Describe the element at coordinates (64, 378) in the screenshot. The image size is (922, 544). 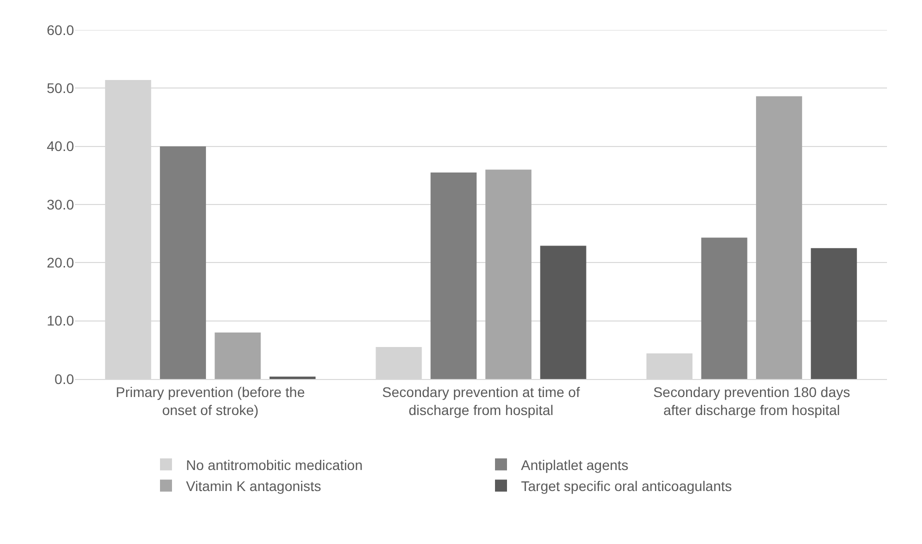
I see `y-tick-label: 0.0` at that location.